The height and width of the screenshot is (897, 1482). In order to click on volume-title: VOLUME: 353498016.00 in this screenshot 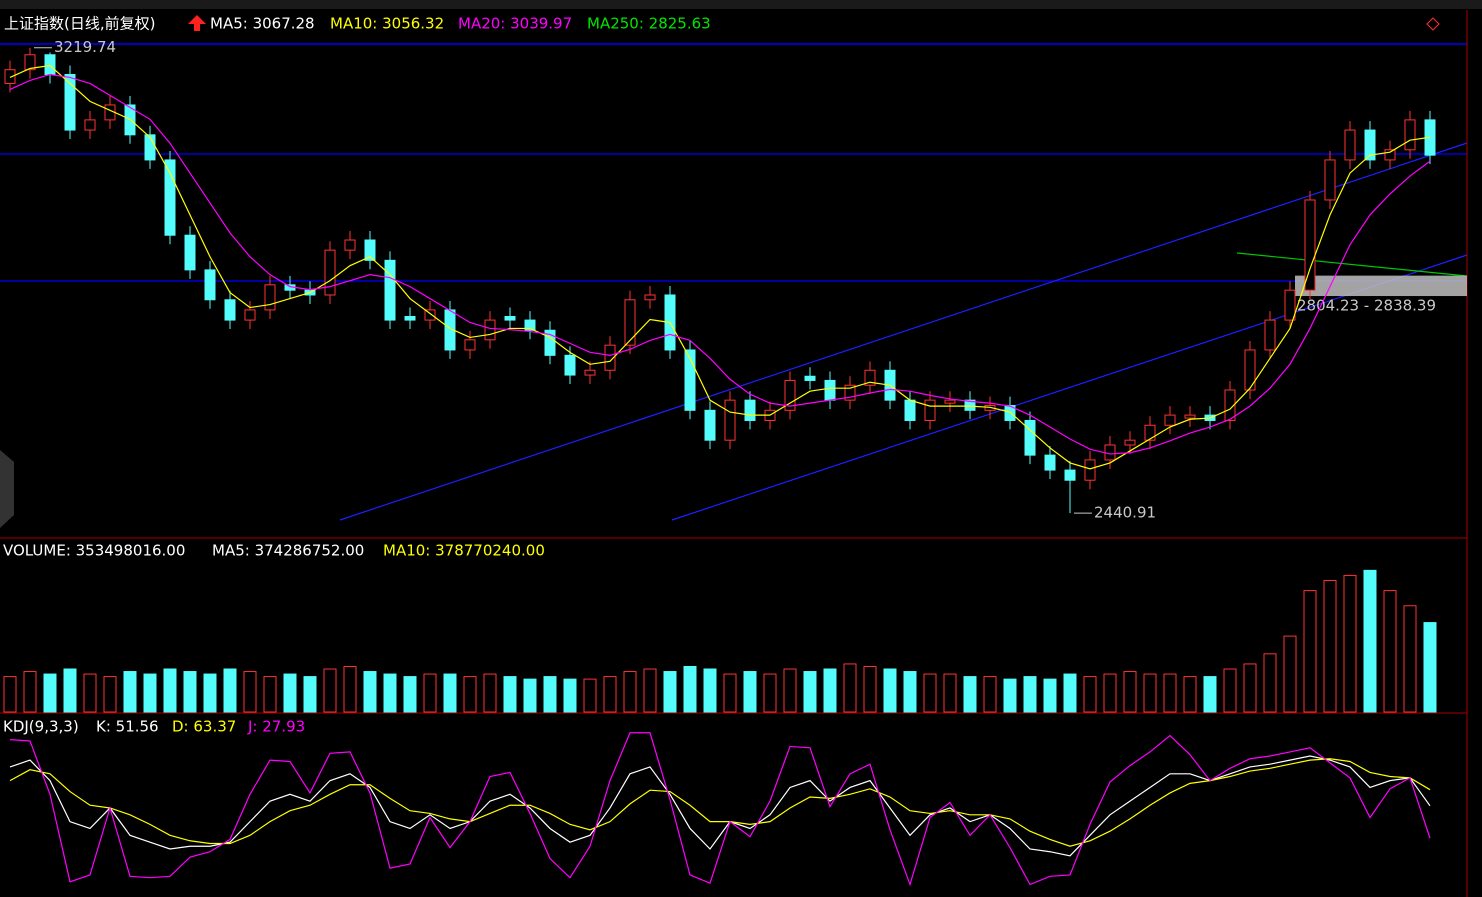, I will do `click(94, 551)`.